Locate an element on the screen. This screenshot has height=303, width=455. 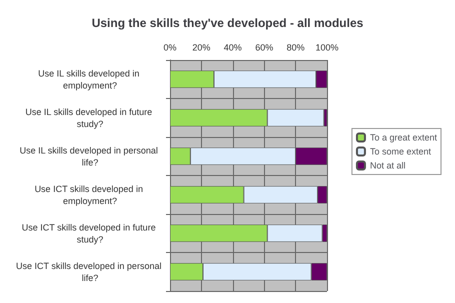
y-tick-label: Use ICT skills developed in personal life? is located at coordinates (90, 271).